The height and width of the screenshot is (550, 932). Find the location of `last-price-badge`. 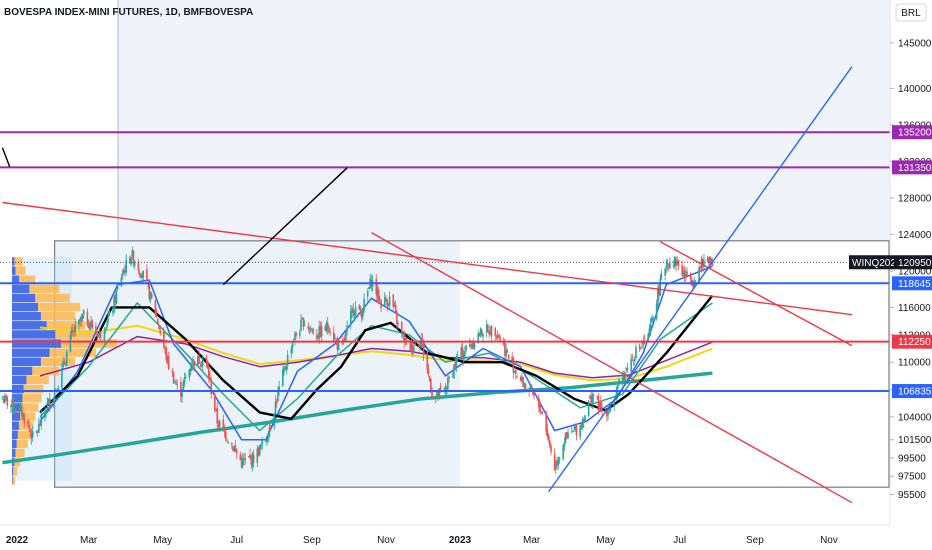

last-price-badge is located at coordinates (913, 262).